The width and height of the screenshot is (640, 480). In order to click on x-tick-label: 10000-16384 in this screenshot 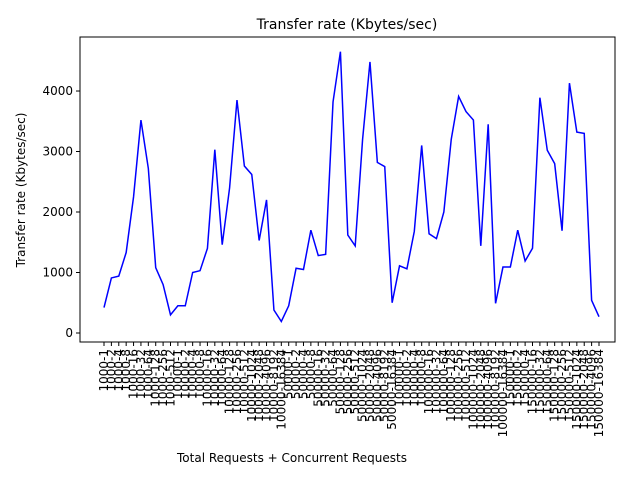, I will do `click(281, 389)`.